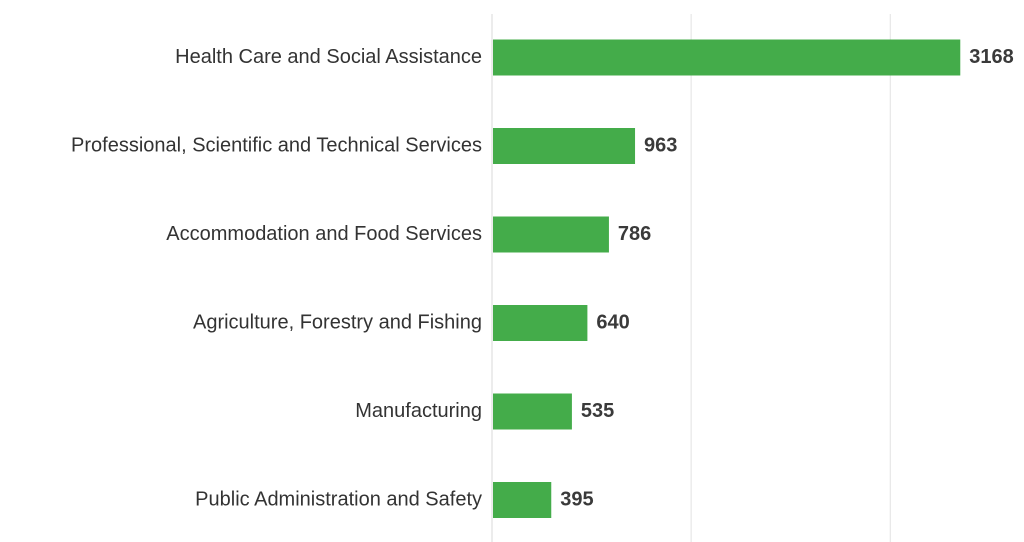  Describe the element at coordinates (328, 57) in the screenshot. I see `category-label: Health Care and Social Assistance` at that location.